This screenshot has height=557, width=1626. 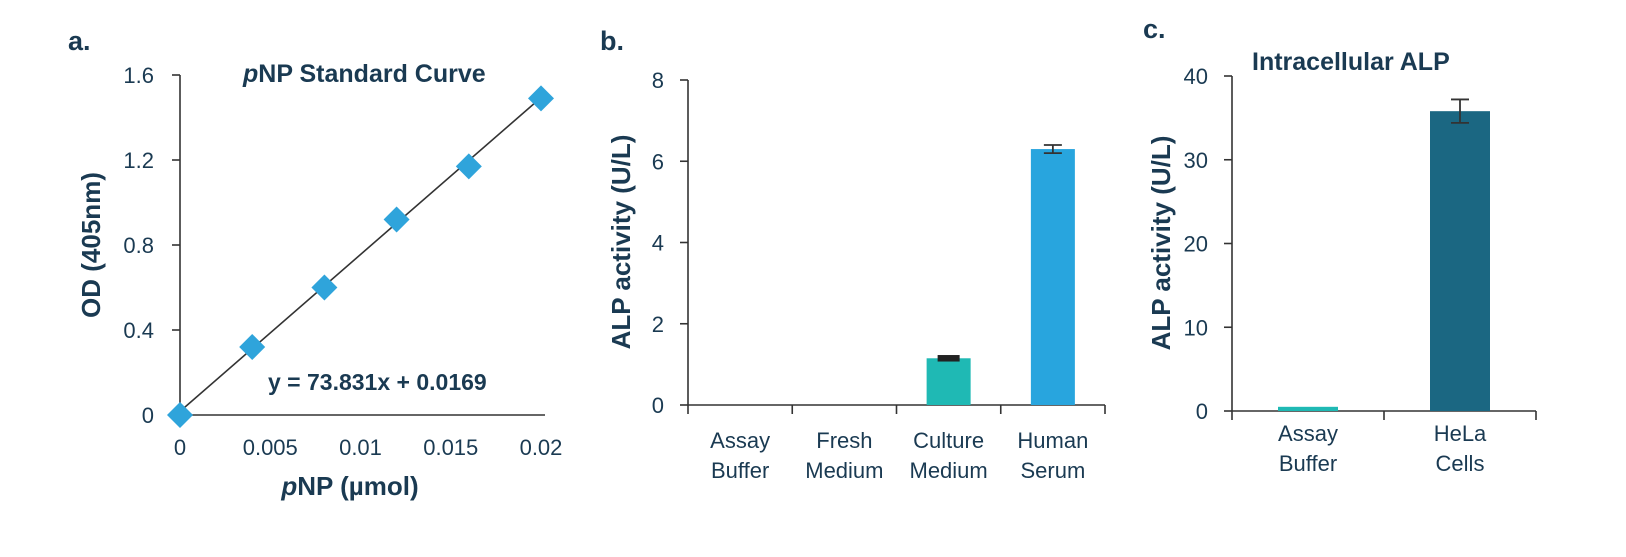 What do you see at coordinates (180, 447) in the screenshot?
I see `panel-a-x-tick-label: 0` at bounding box center [180, 447].